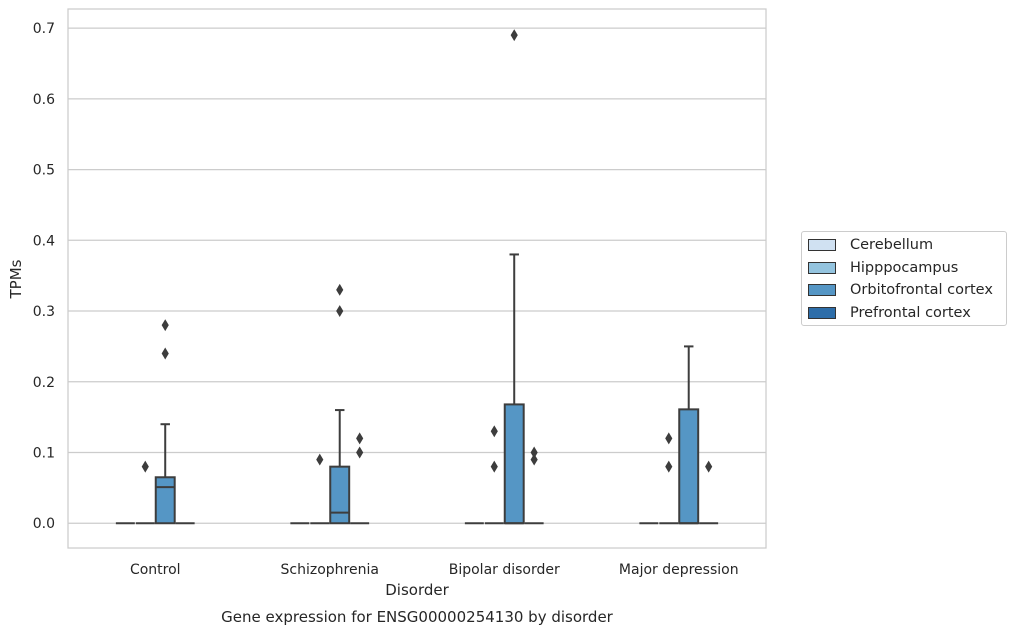 This screenshot has width=1018, height=634. What do you see at coordinates (44, 312) in the screenshot?
I see `y-tick-label: 0.3` at bounding box center [44, 312].